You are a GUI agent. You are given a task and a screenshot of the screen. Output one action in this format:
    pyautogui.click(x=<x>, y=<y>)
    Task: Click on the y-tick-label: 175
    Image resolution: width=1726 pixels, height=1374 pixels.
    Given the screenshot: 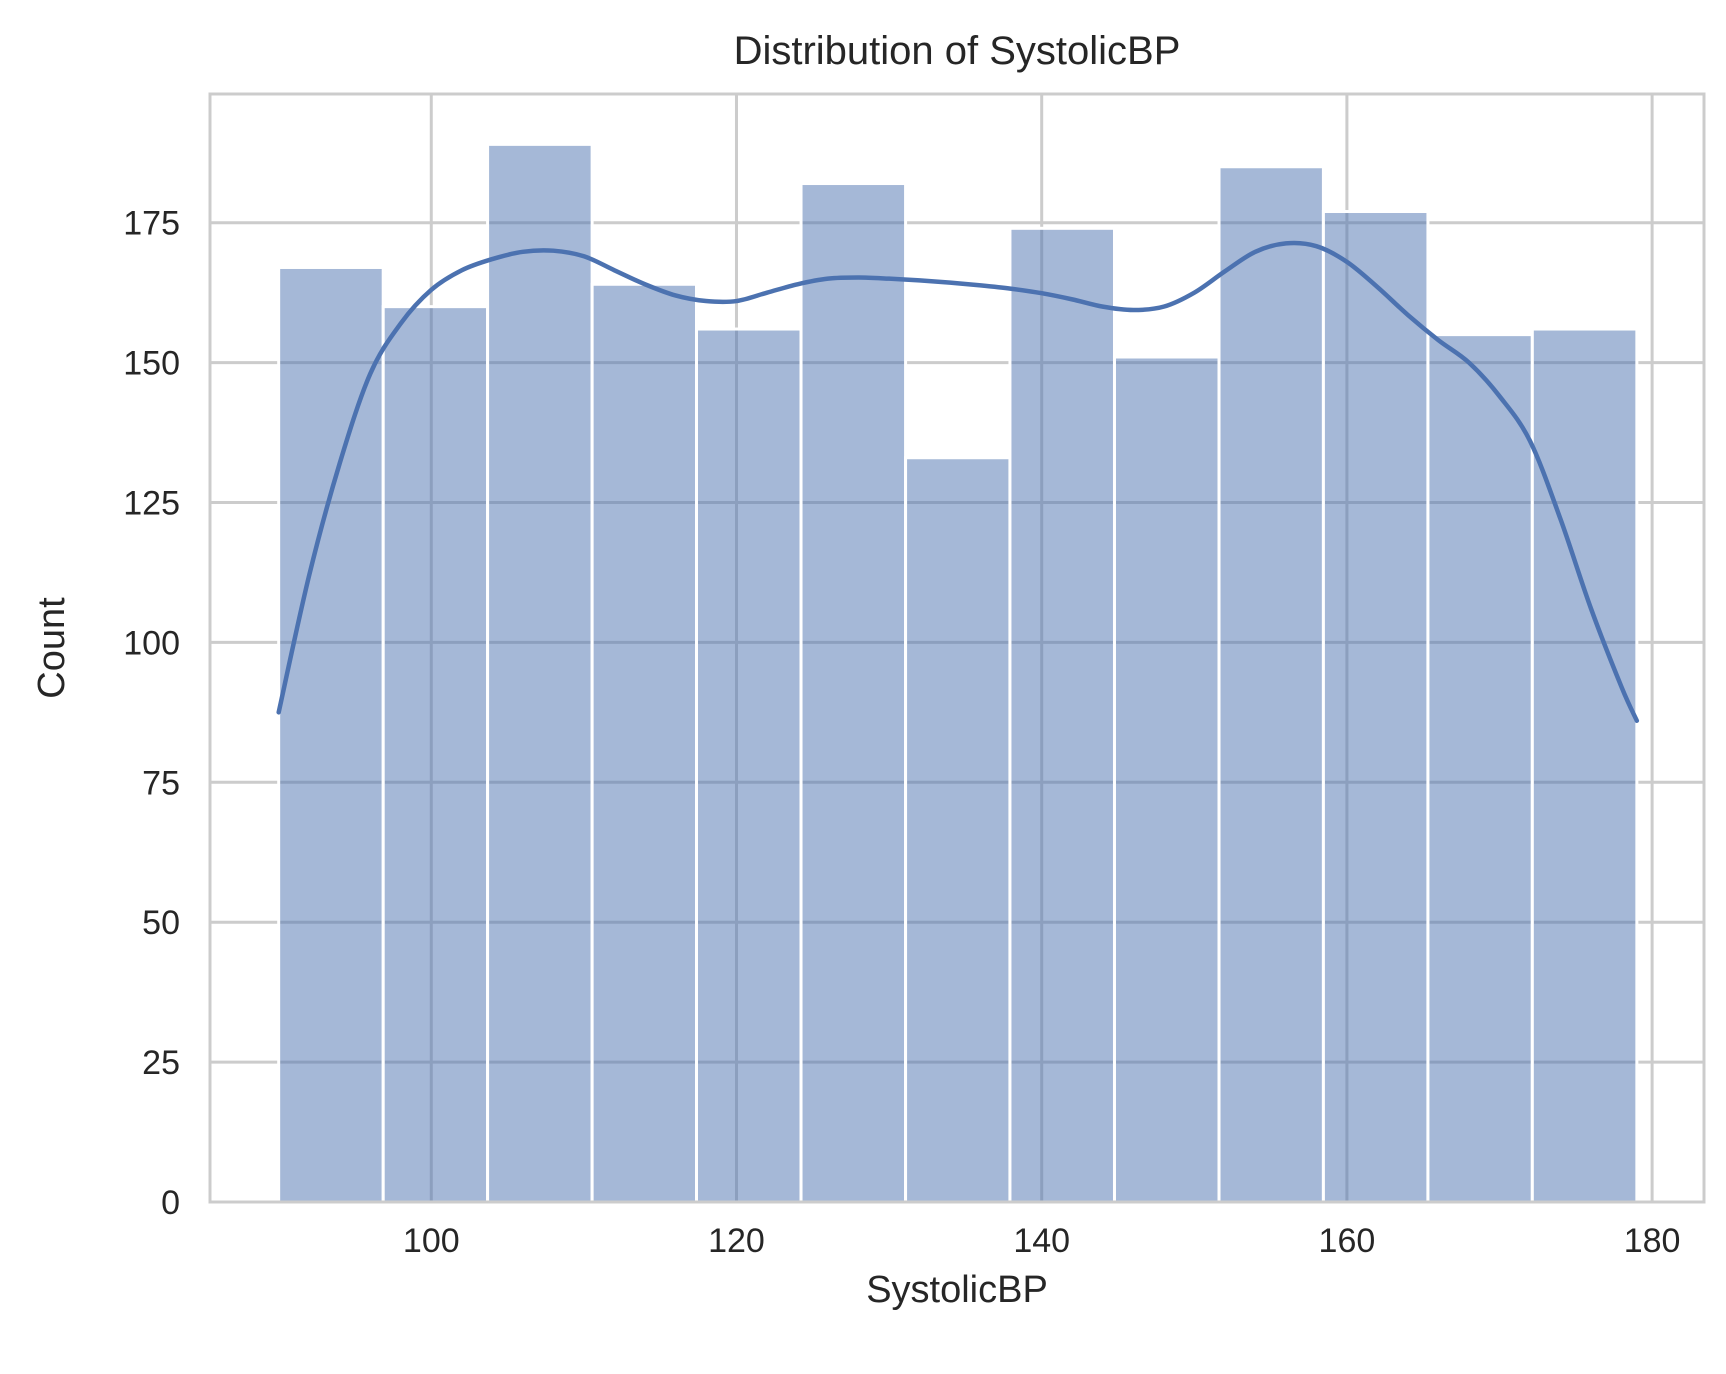 What is the action you would take?
    pyautogui.click(x=151, y=224)
    